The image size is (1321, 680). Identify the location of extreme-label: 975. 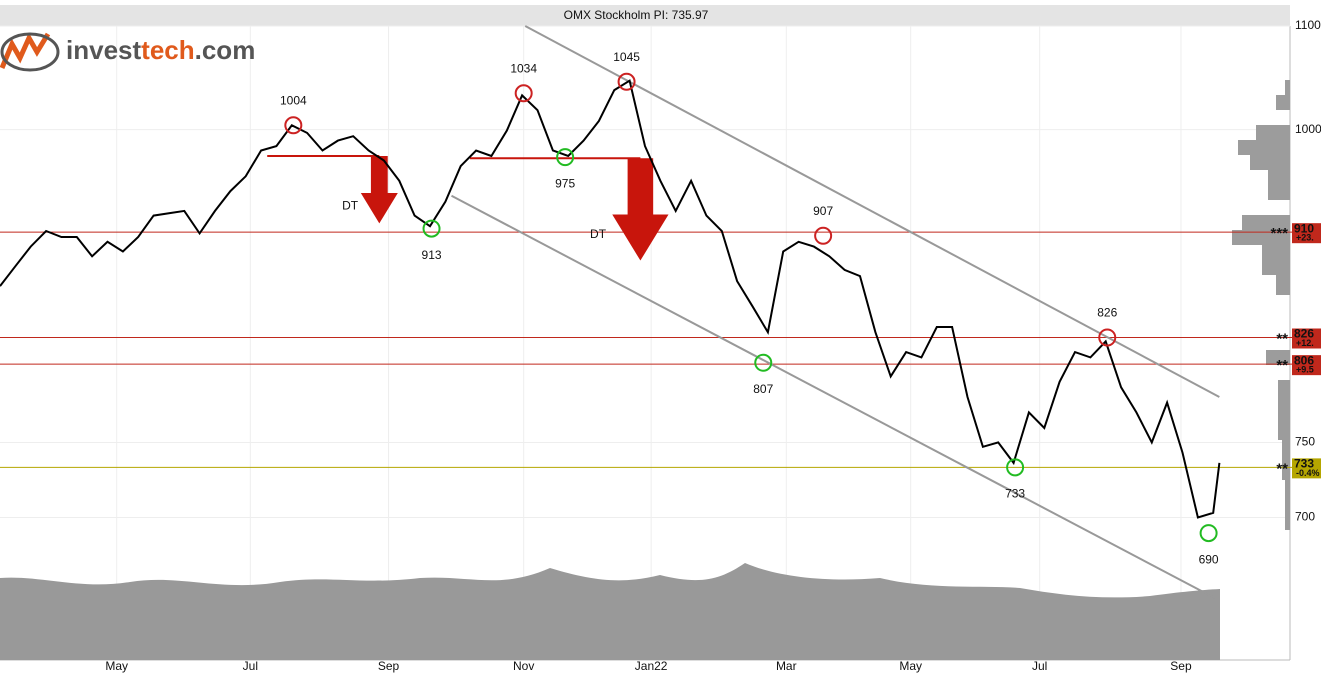
(565, 183).